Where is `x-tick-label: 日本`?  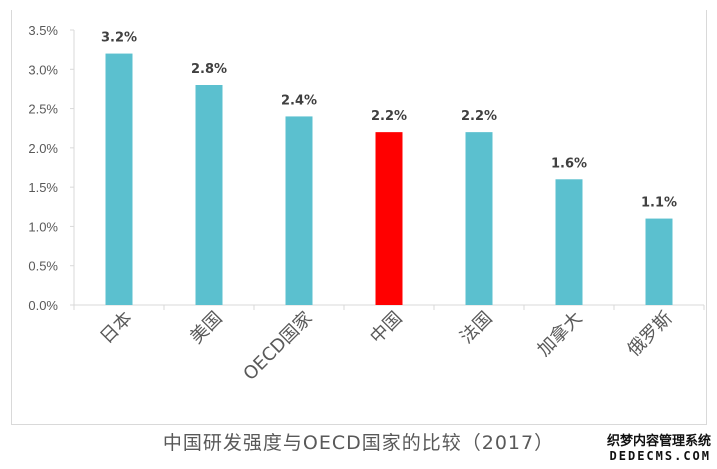
x-tick-label: 日本 is located at coordinates (116, 328).